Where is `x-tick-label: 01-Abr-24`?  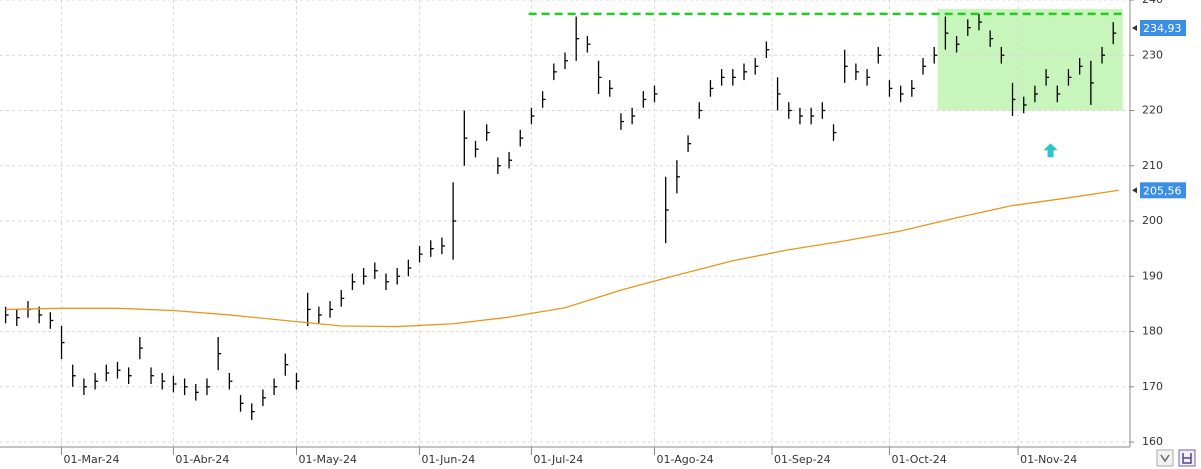 x-tick-label: 01-Abr-24 is located at coordinates (202, 459).